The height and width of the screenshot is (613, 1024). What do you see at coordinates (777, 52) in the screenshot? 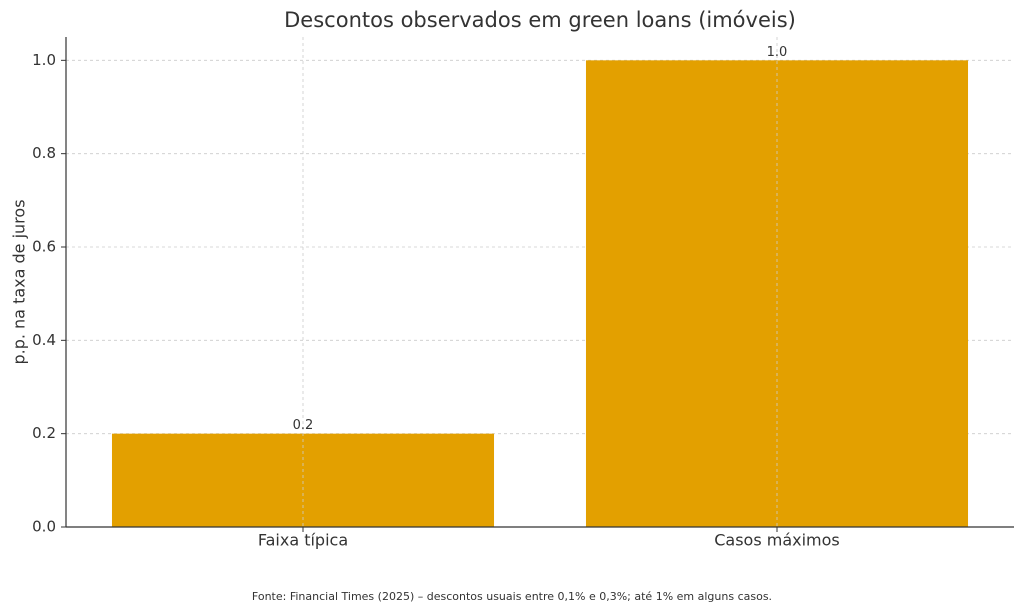
I see `value-label: 1.0` at bounding box center [777, 52].